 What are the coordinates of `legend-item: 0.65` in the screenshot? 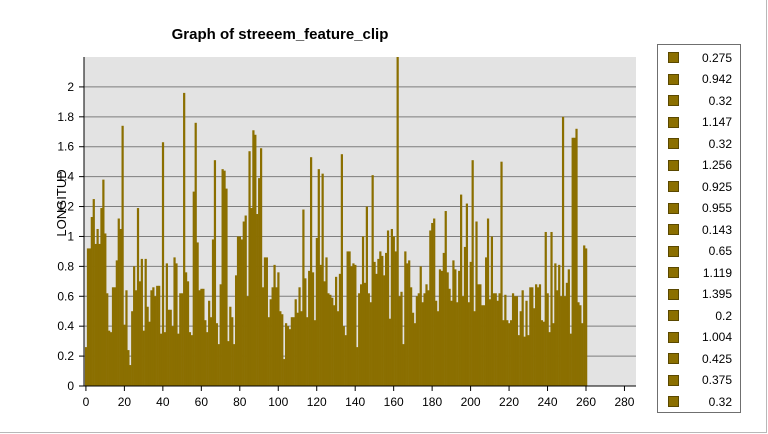 It's located at (699, 252).